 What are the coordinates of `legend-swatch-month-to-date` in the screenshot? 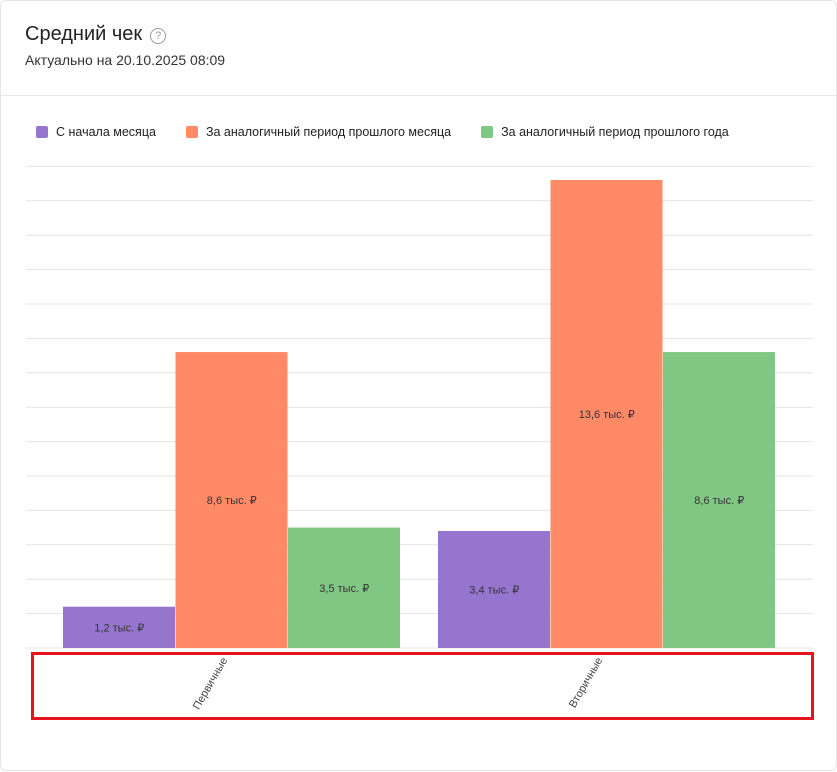 It's located at (42, 132).